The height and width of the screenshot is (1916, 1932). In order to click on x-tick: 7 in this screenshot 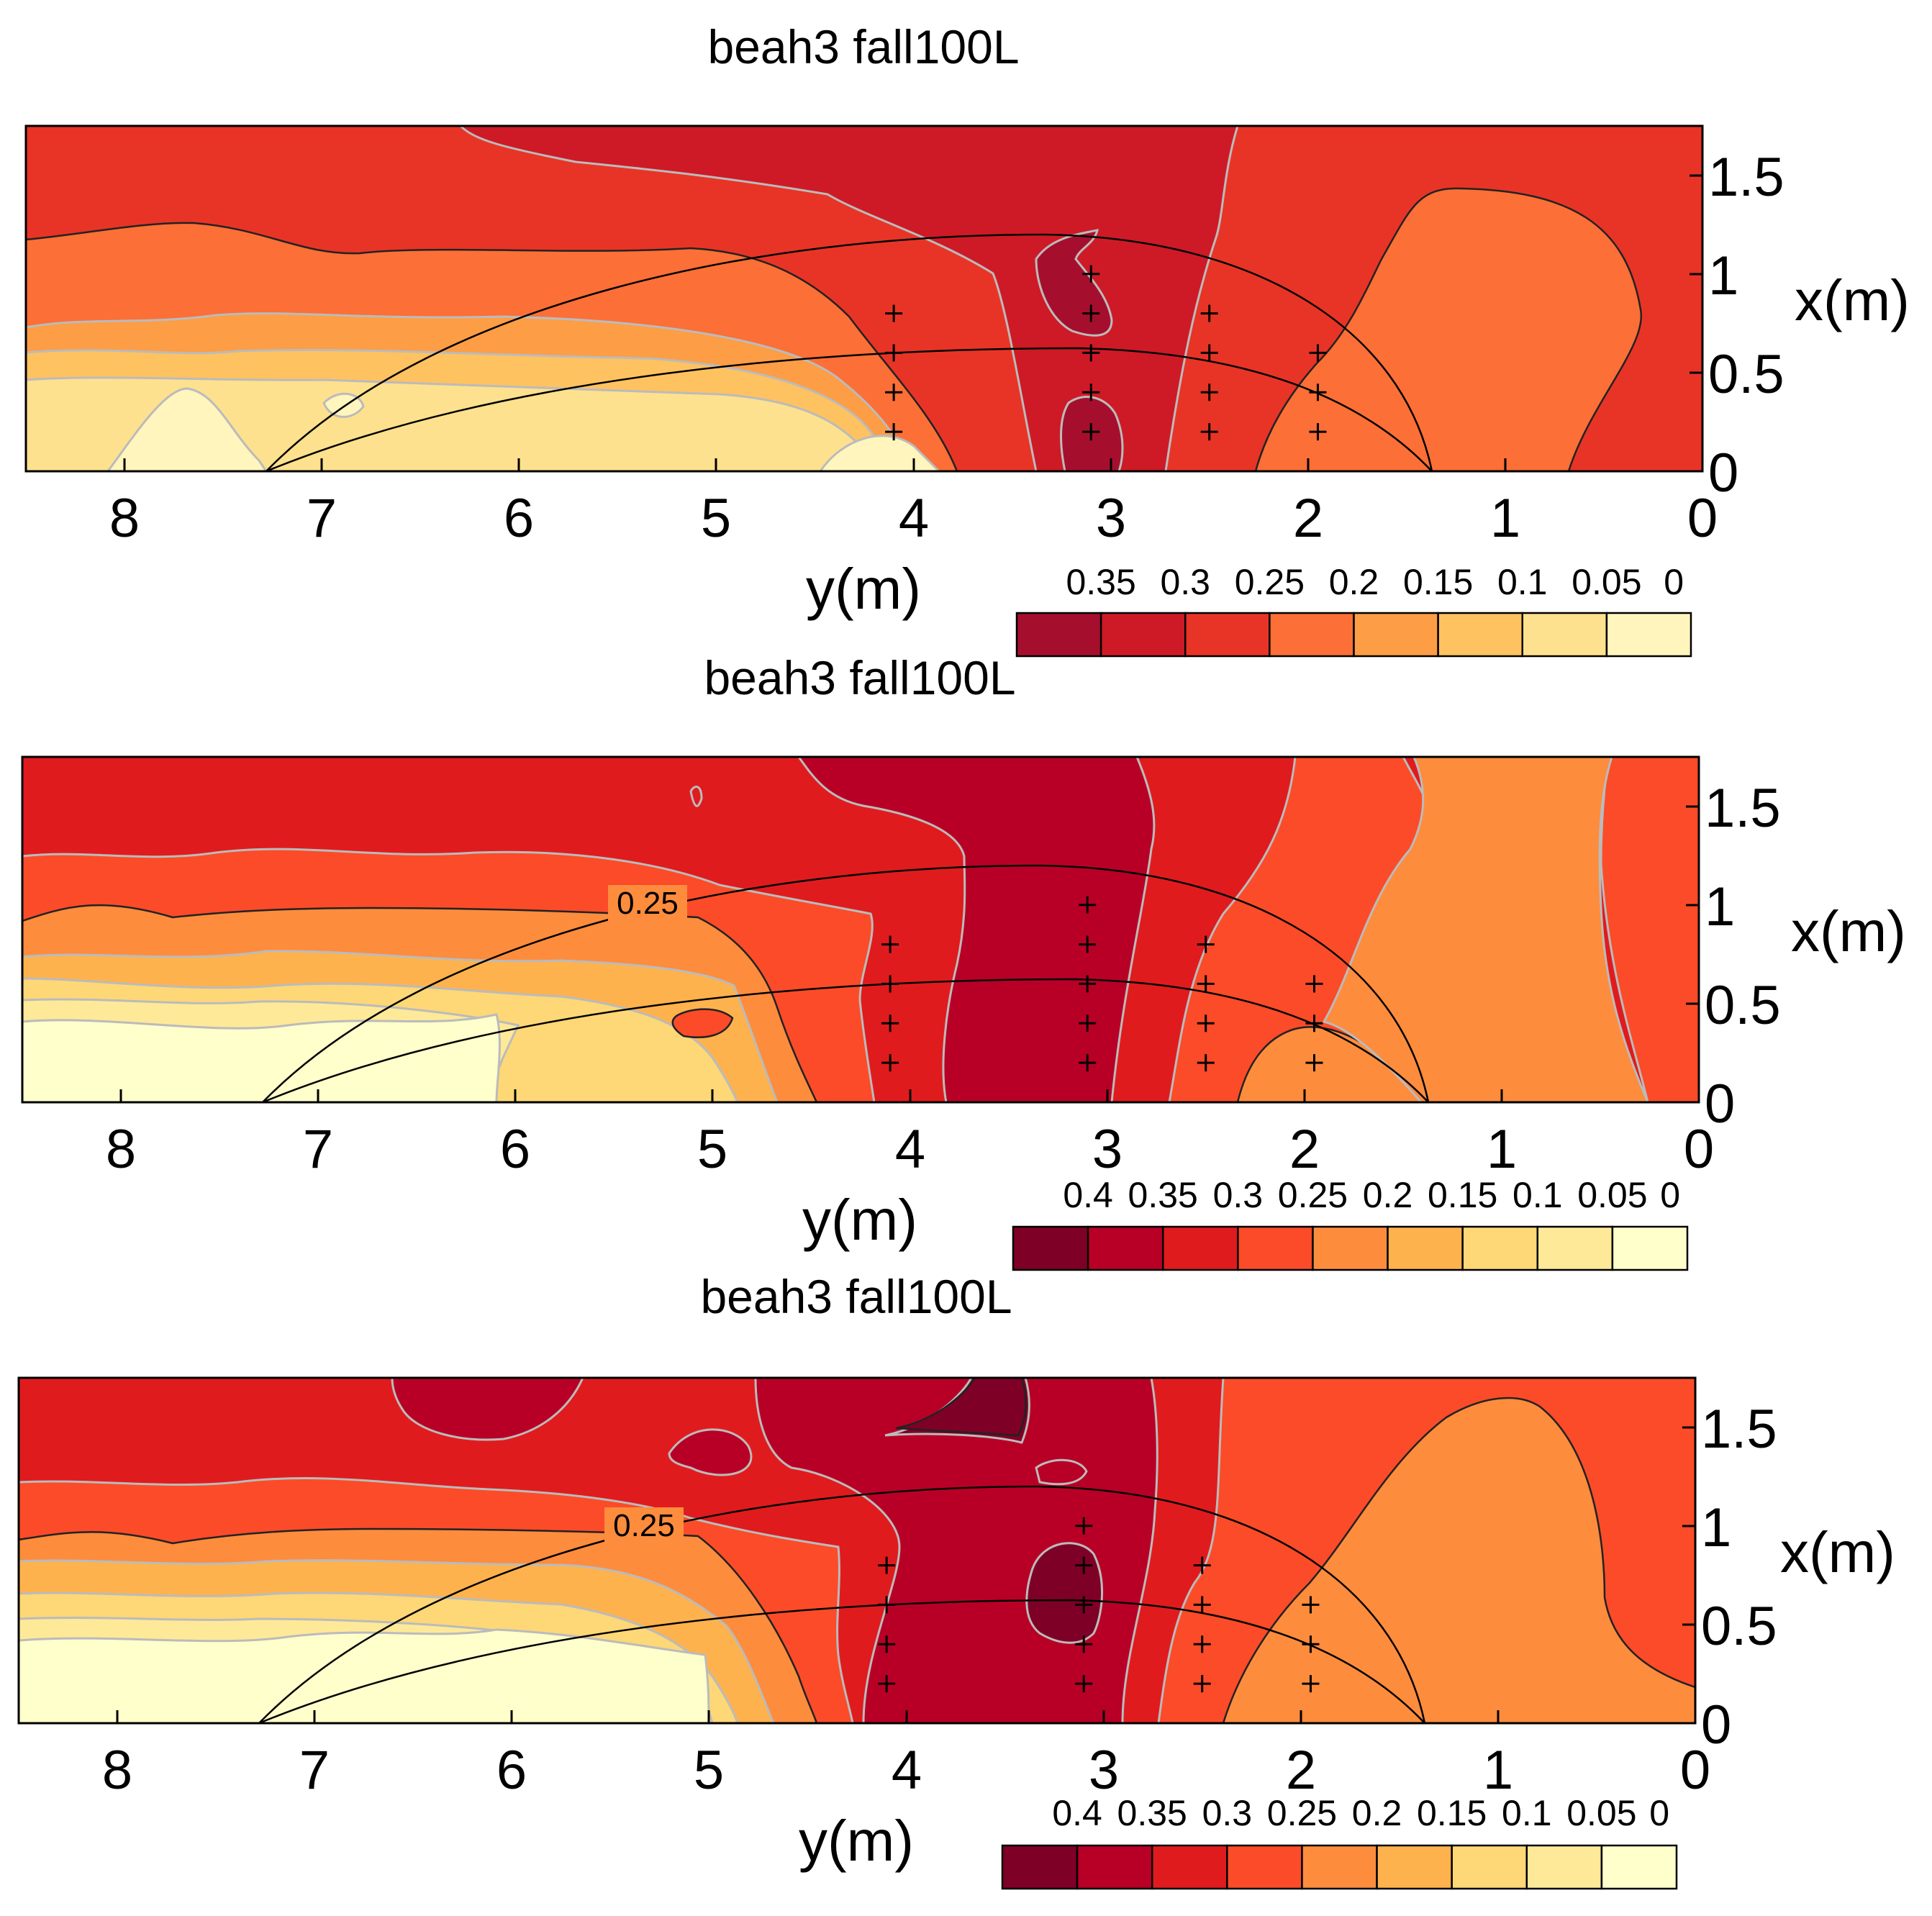, I will do `click(318, 1134)`.